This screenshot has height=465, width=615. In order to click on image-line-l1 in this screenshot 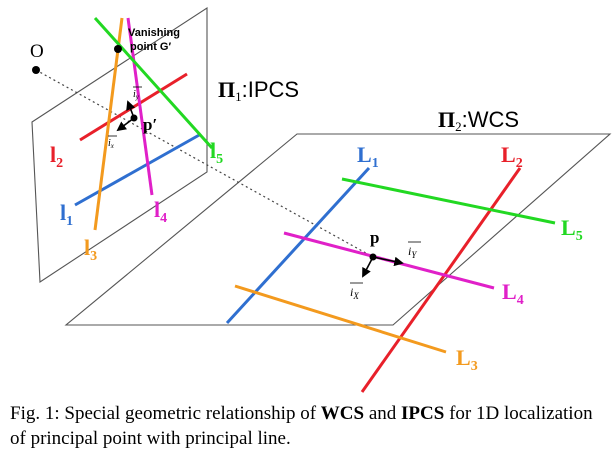, I will do `click(138, 169)`.